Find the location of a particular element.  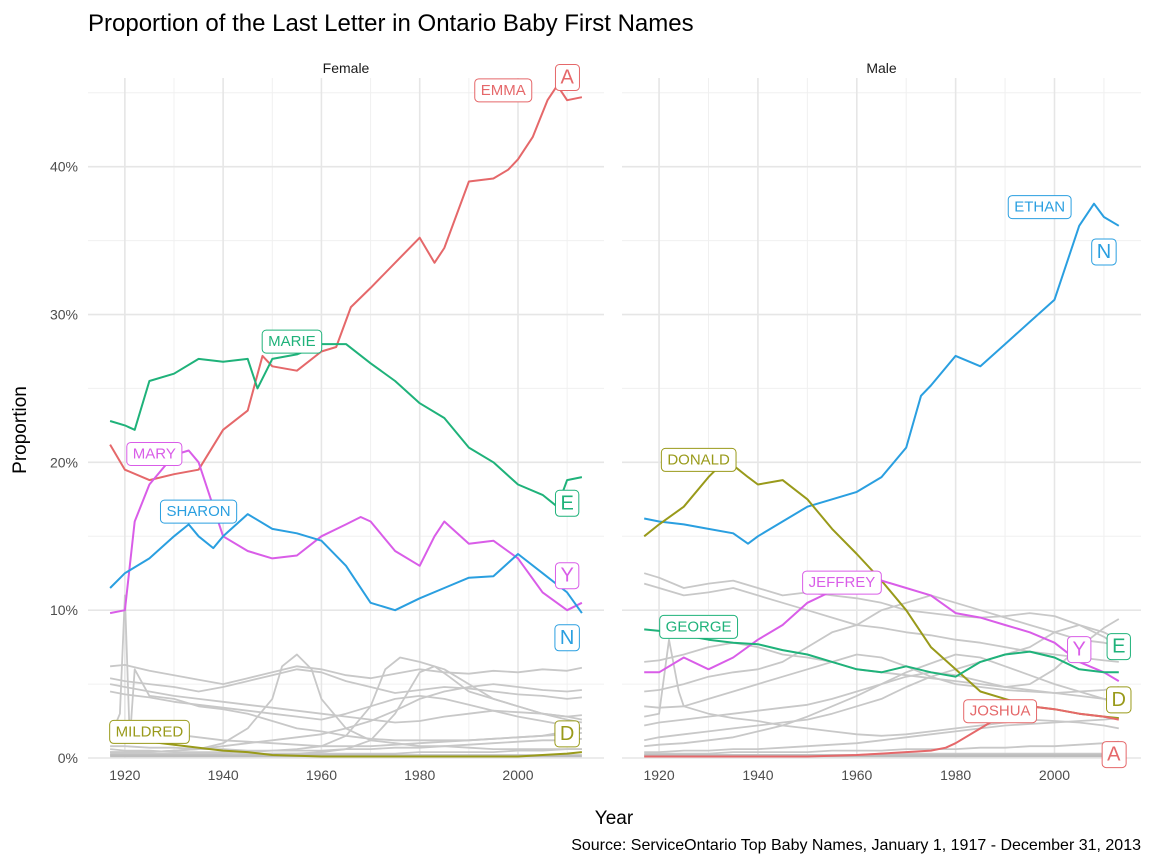

series-line-a is located at coordinates (881, 731).